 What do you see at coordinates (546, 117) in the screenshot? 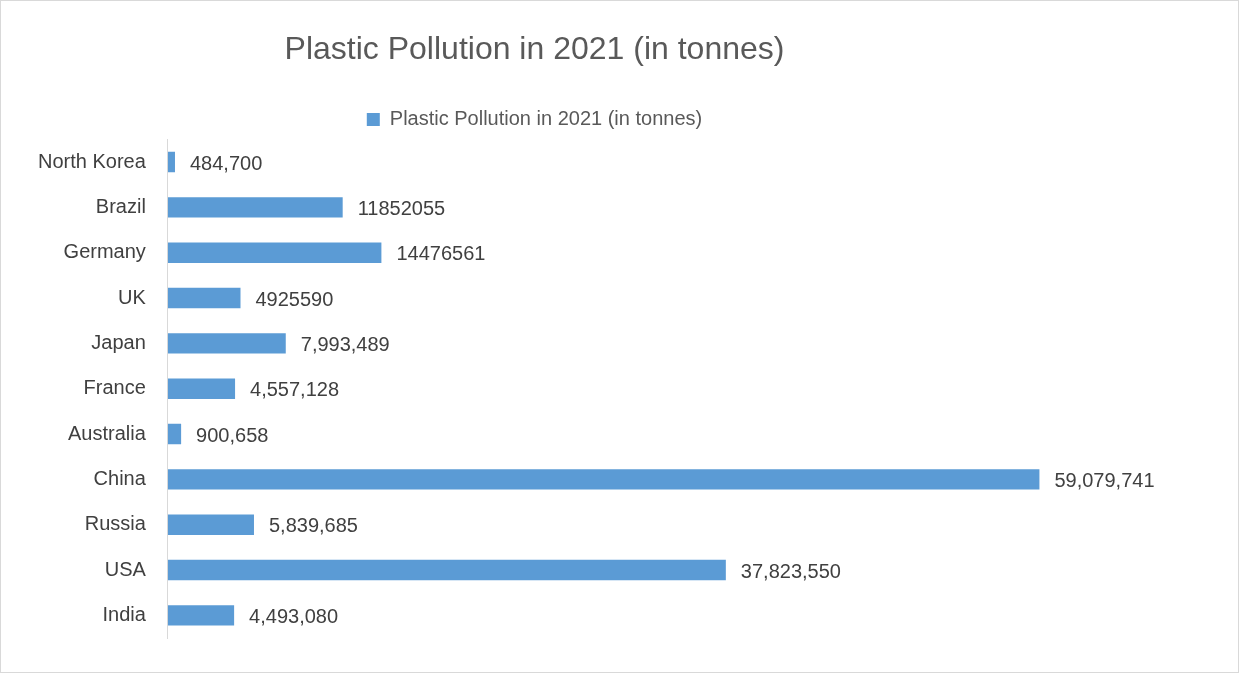
I see `legend-label: Plastic Pollution in 2021 (in tonnes)` at bounding box center [546, 117].